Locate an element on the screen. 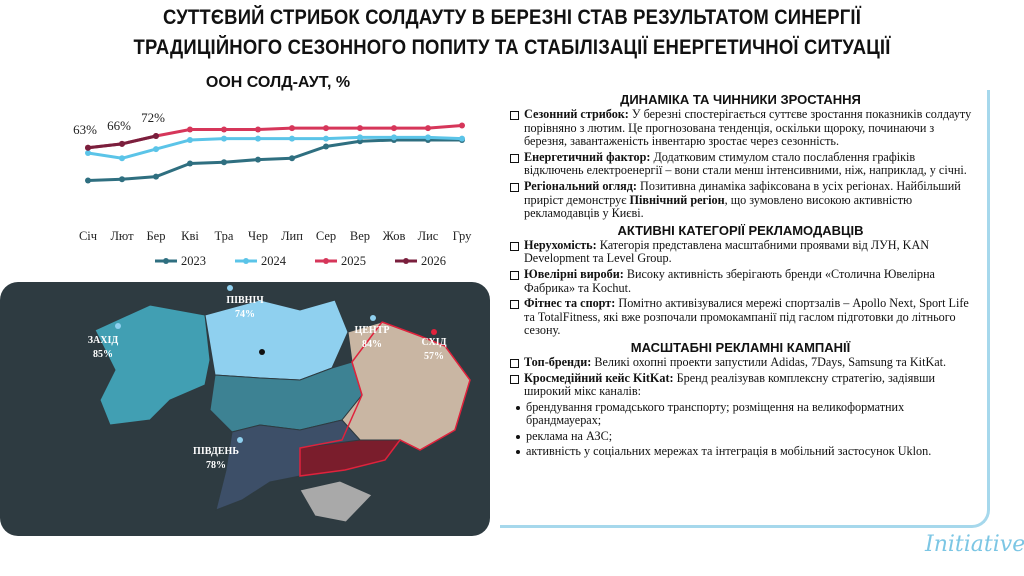  bullet-label: Регіональний огляд: is located at coordinates (580, 185).